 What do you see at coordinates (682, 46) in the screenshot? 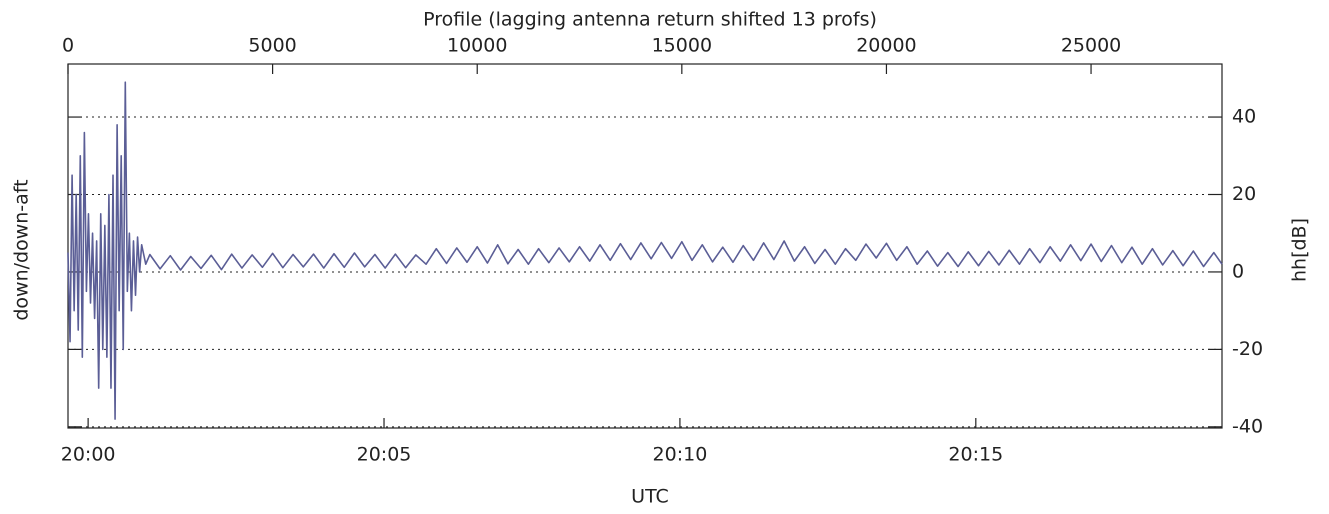
I see `top-x-tick-label: 15000` at bounding box center [682, 46].